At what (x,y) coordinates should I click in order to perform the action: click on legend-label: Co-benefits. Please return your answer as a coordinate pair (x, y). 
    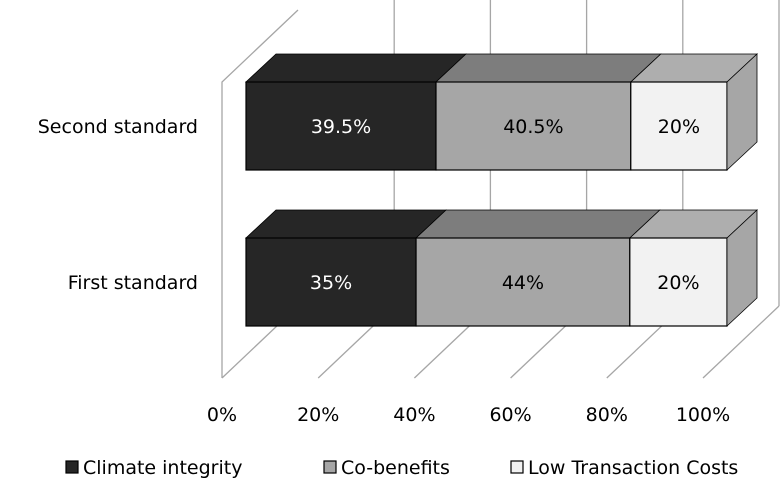
    Looking at the image, I should click on (395, 468).